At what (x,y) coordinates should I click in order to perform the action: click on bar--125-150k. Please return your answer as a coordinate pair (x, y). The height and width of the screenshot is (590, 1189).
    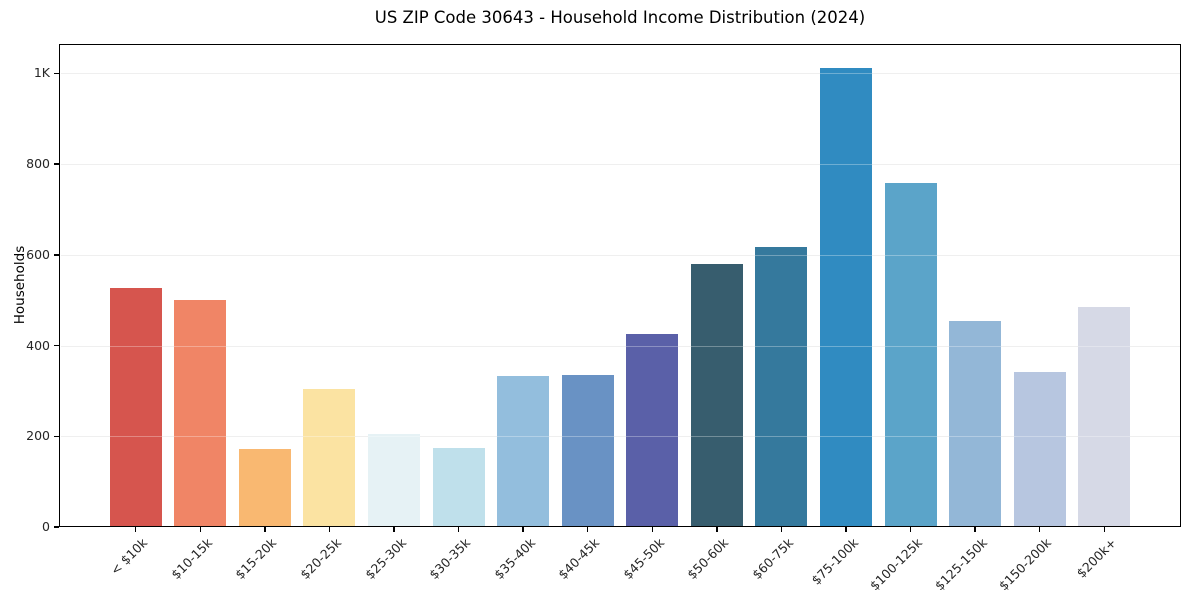
    Looking at the image, I should click on (975, 424).